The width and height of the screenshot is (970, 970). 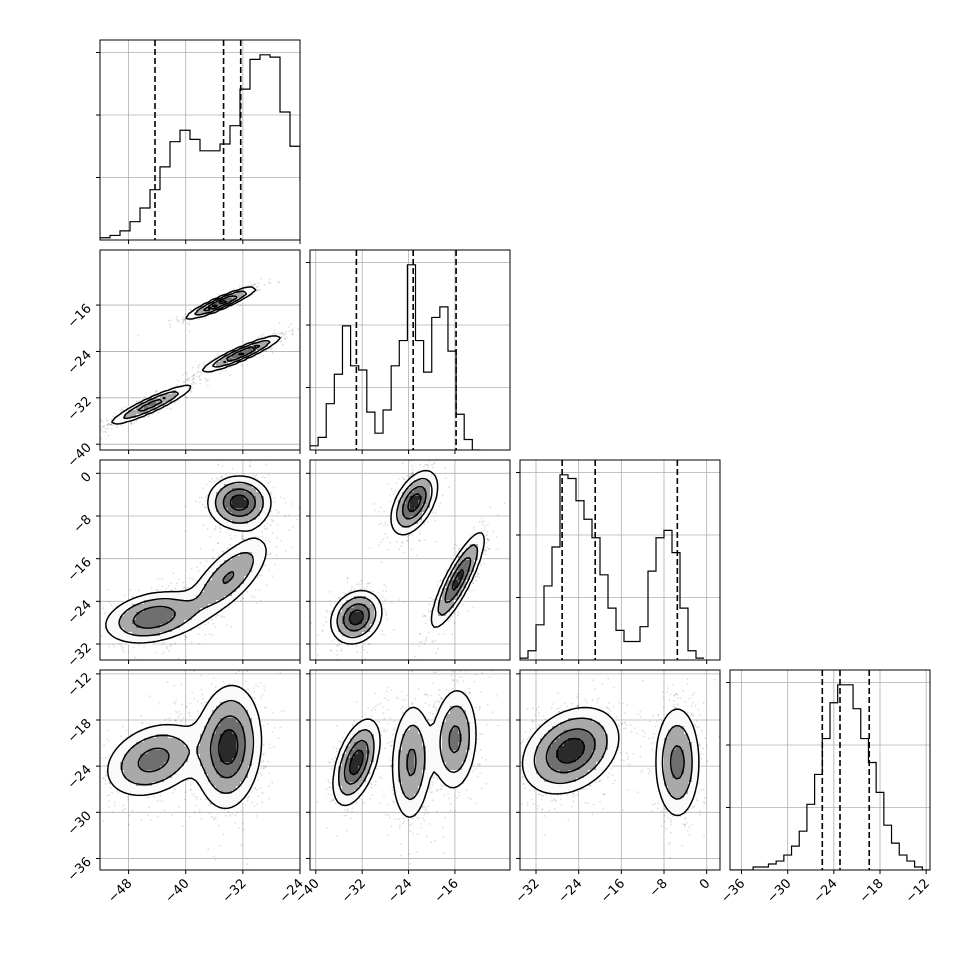 I want to click on panel-frame, so click(x=200, y=560).